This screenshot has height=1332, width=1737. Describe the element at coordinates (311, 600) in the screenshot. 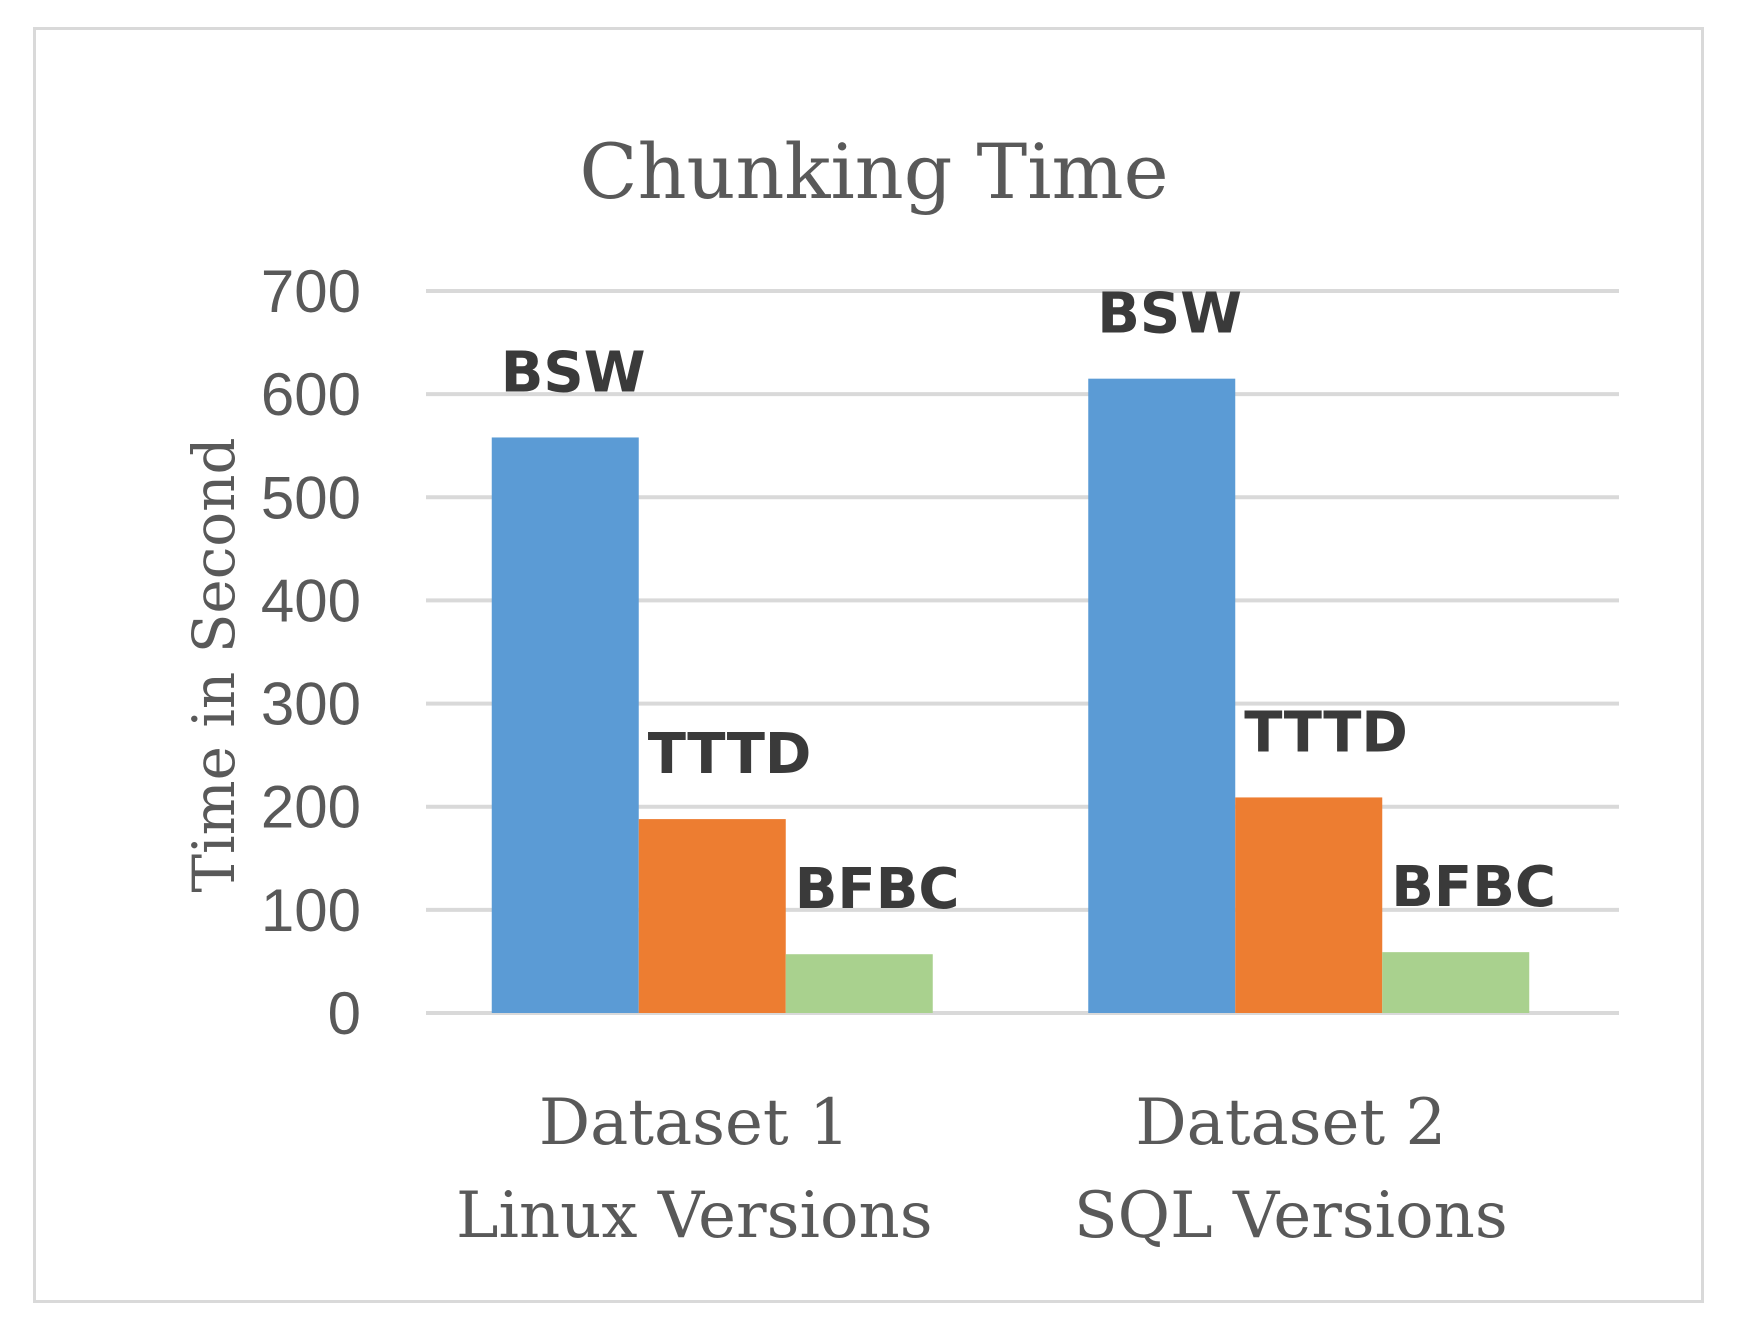

I see `y-tick-label: 400` at that location.